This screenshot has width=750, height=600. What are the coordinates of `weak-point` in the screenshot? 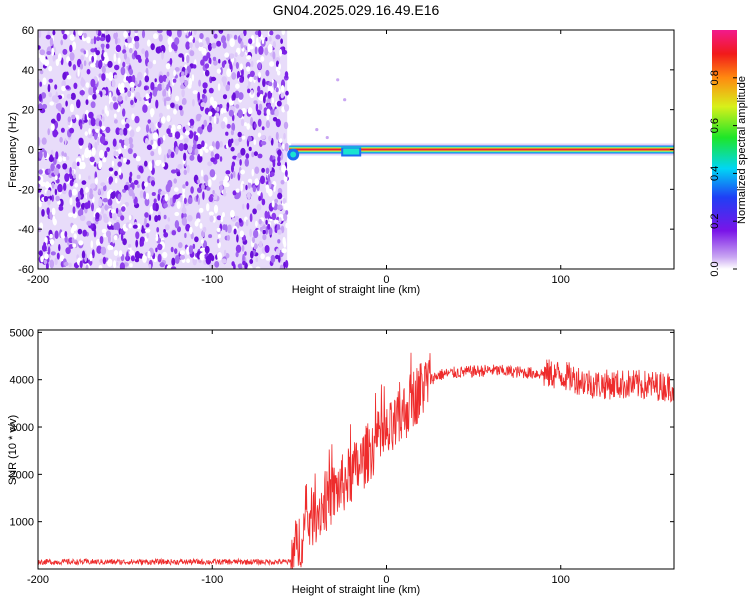 It's located at (317, 129).